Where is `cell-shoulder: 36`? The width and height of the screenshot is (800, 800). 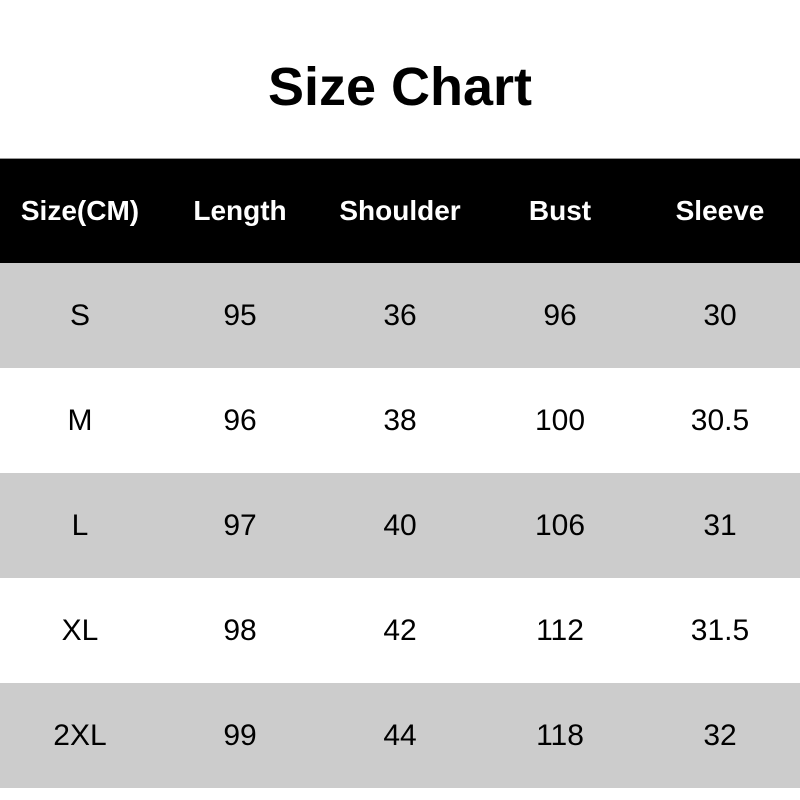 cell-shoulder: 36 is located at coordinates (400, 315).